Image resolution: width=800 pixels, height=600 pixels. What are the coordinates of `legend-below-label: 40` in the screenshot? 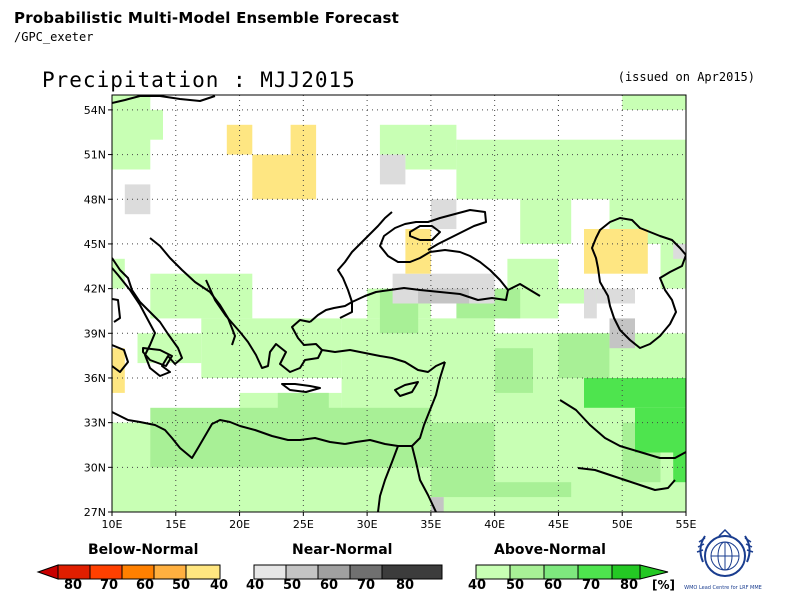 It's located at (219, 585).